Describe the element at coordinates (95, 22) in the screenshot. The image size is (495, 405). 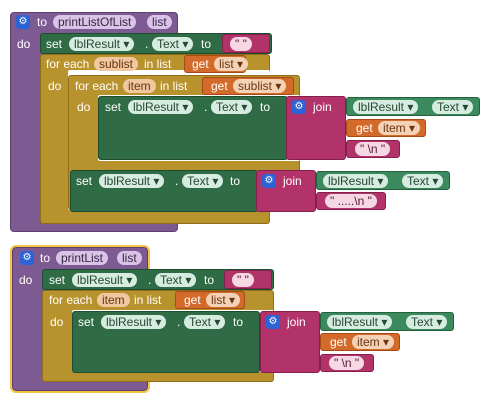
I see `procedure-name-field: printListOfList` at that location.